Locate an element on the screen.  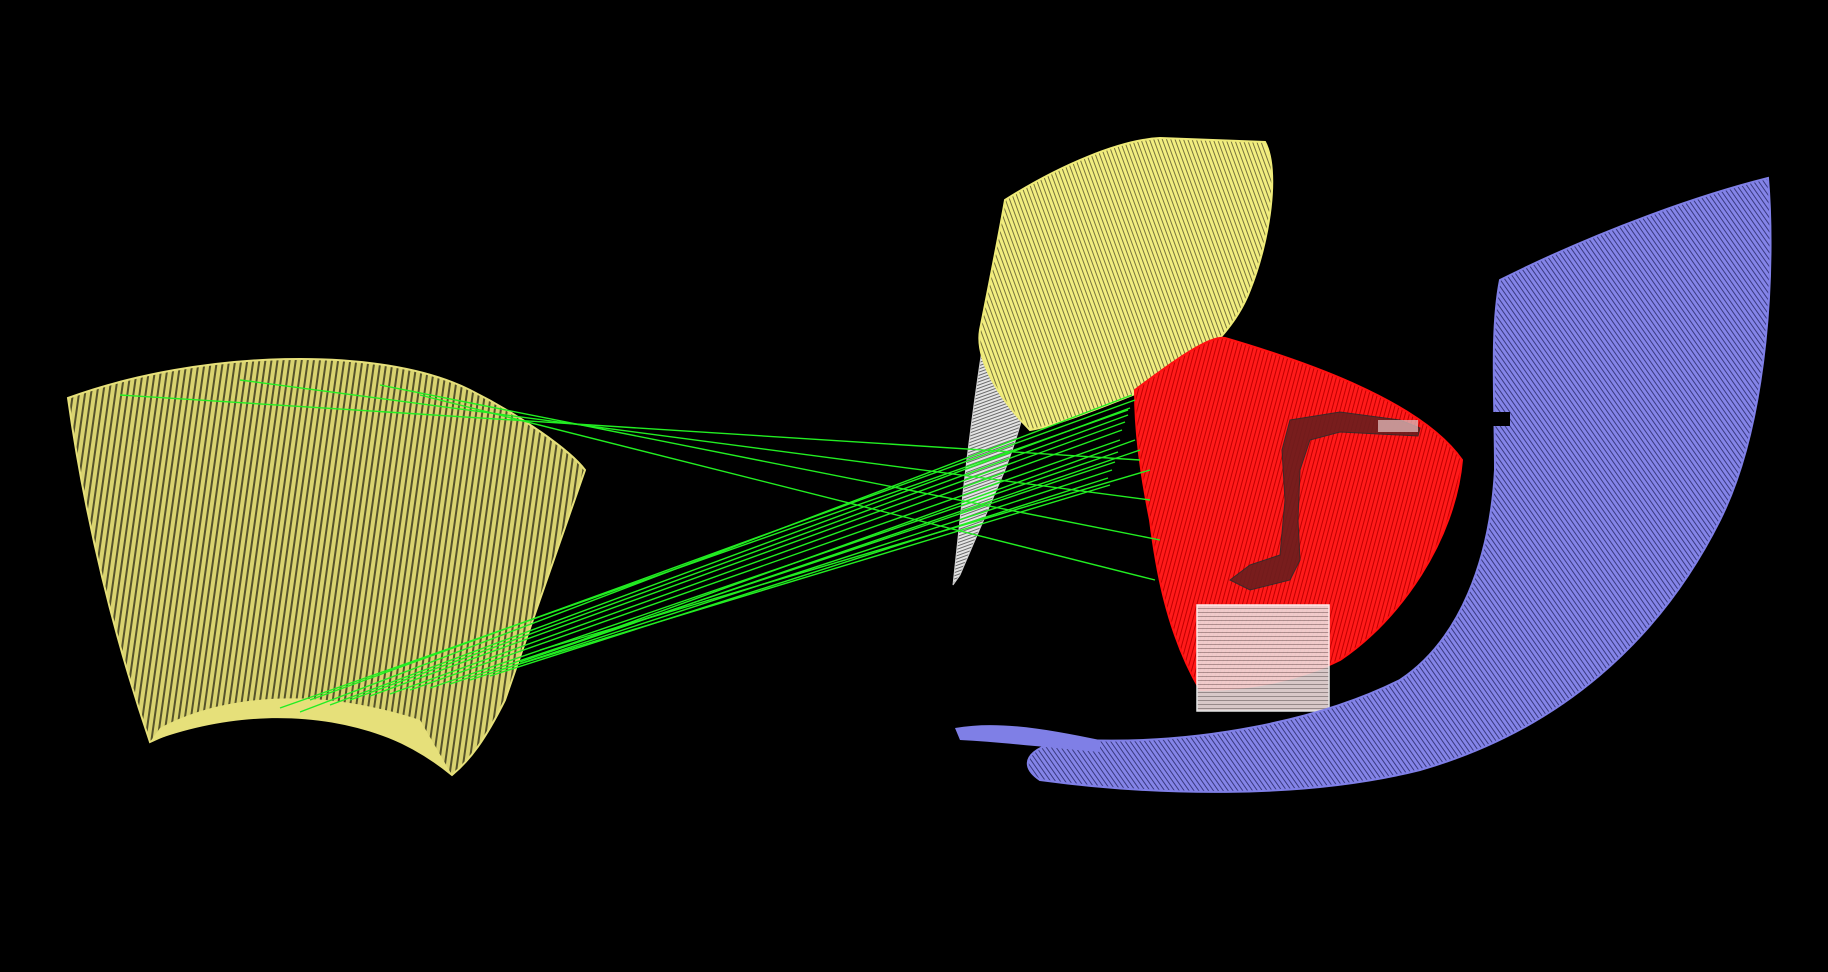
source-yellow-cloud is located at coordinates (326, 567).